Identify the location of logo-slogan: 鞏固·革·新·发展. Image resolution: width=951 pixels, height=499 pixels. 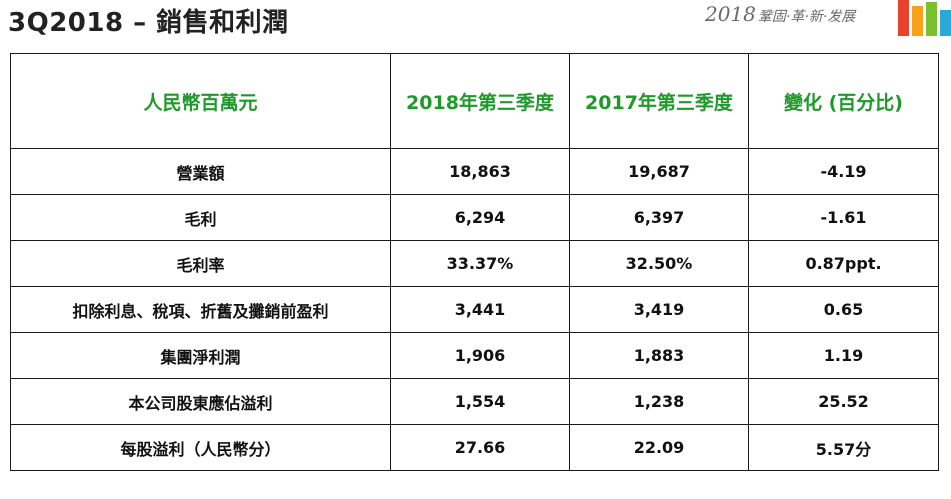
(806, 17).